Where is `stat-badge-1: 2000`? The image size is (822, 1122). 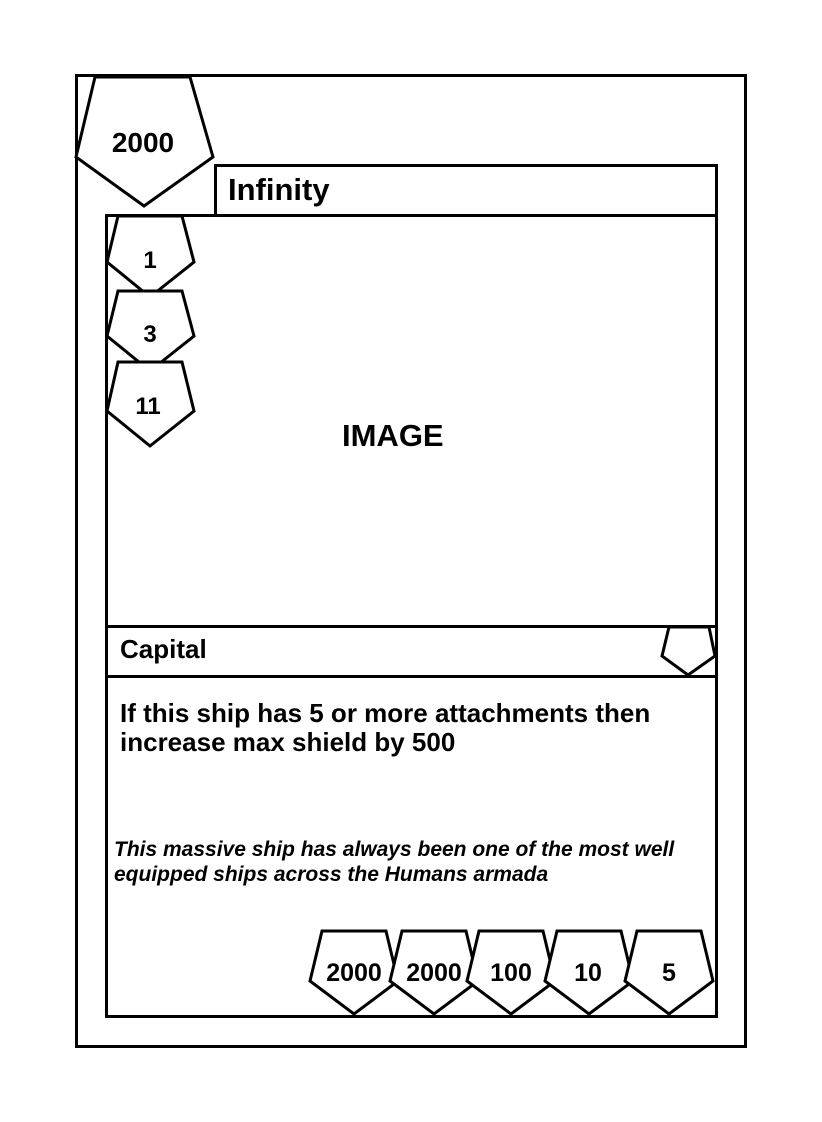 stat-badge-1: 2000 is located at coordinates (354, 972).